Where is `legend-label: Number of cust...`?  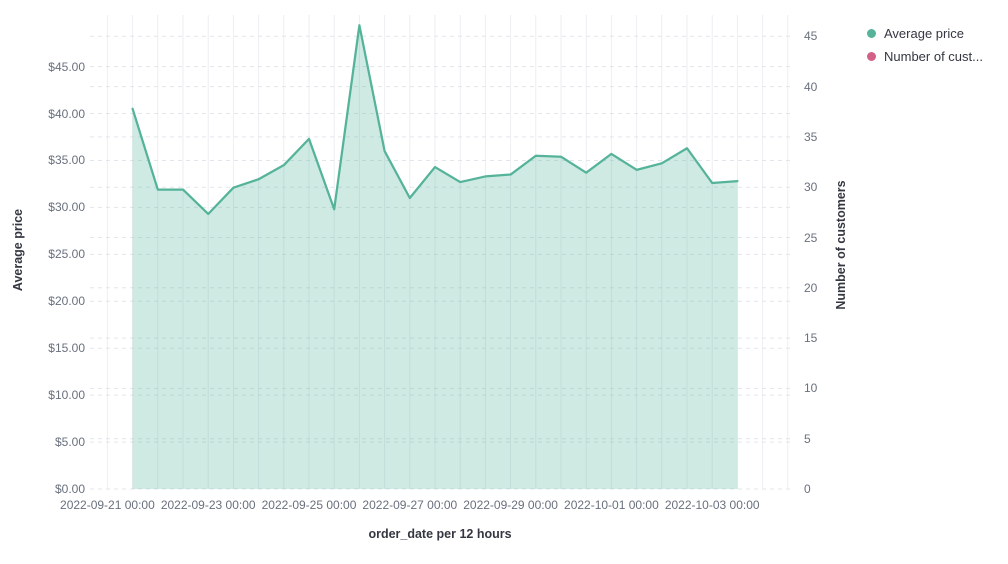
legend-label: Number of cust... is located at coordinates (933, 56).